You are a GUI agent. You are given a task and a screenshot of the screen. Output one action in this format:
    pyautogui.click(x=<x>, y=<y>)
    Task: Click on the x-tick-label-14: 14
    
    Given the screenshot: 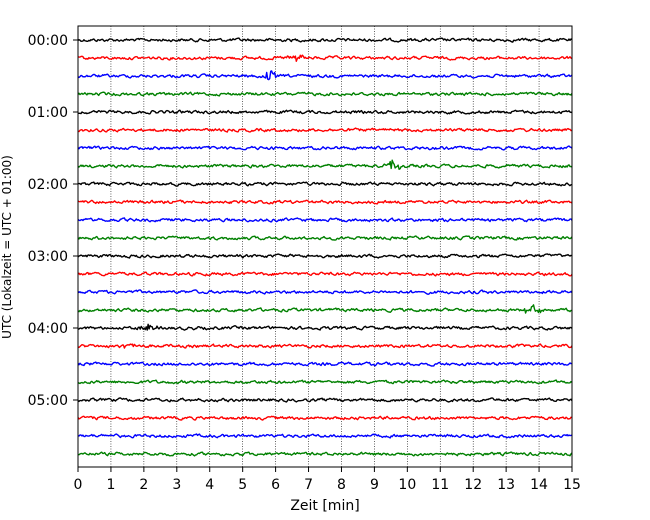 What is the action you would take?
    pyautogui.click(x=539, y=485)
    